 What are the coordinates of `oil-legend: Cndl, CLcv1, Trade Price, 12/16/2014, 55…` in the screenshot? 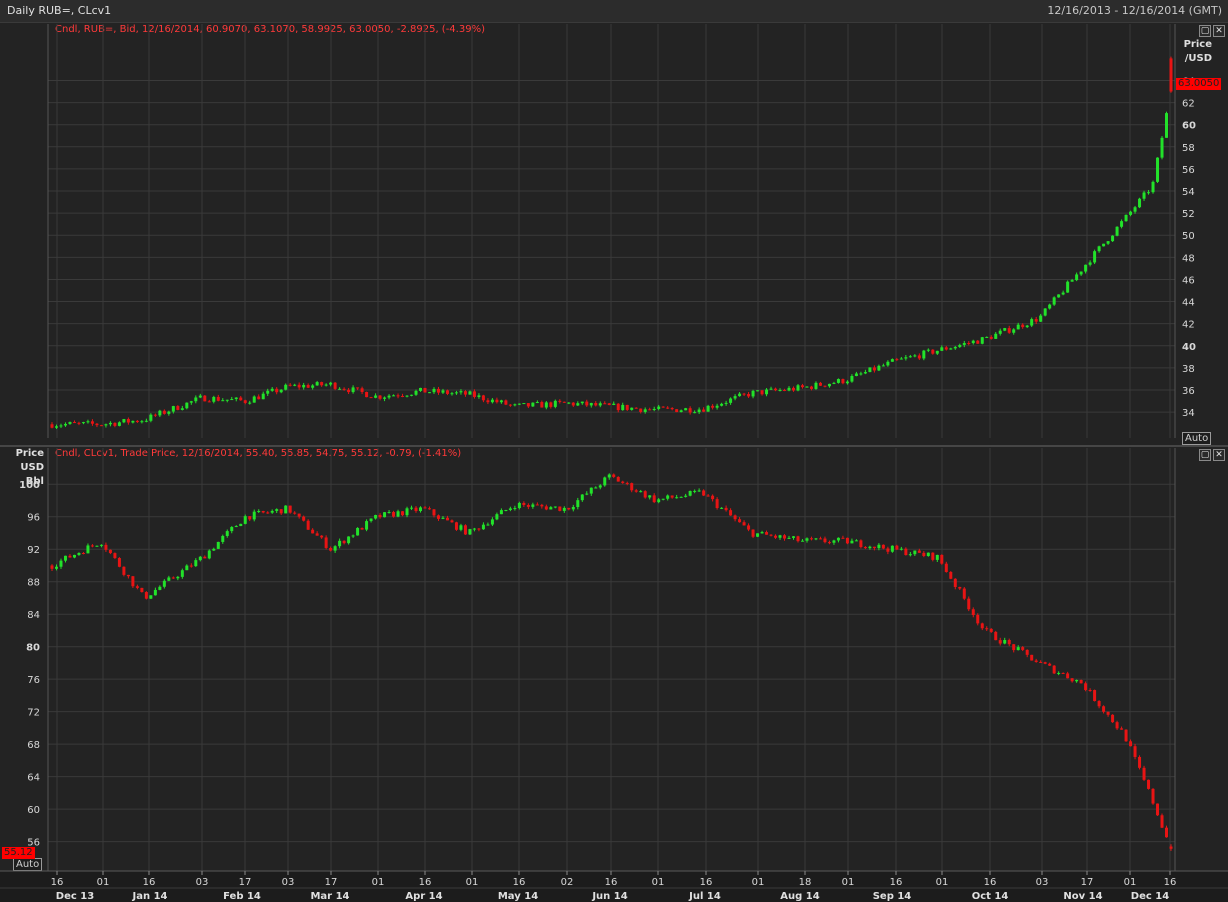 It's located at (258, 453).